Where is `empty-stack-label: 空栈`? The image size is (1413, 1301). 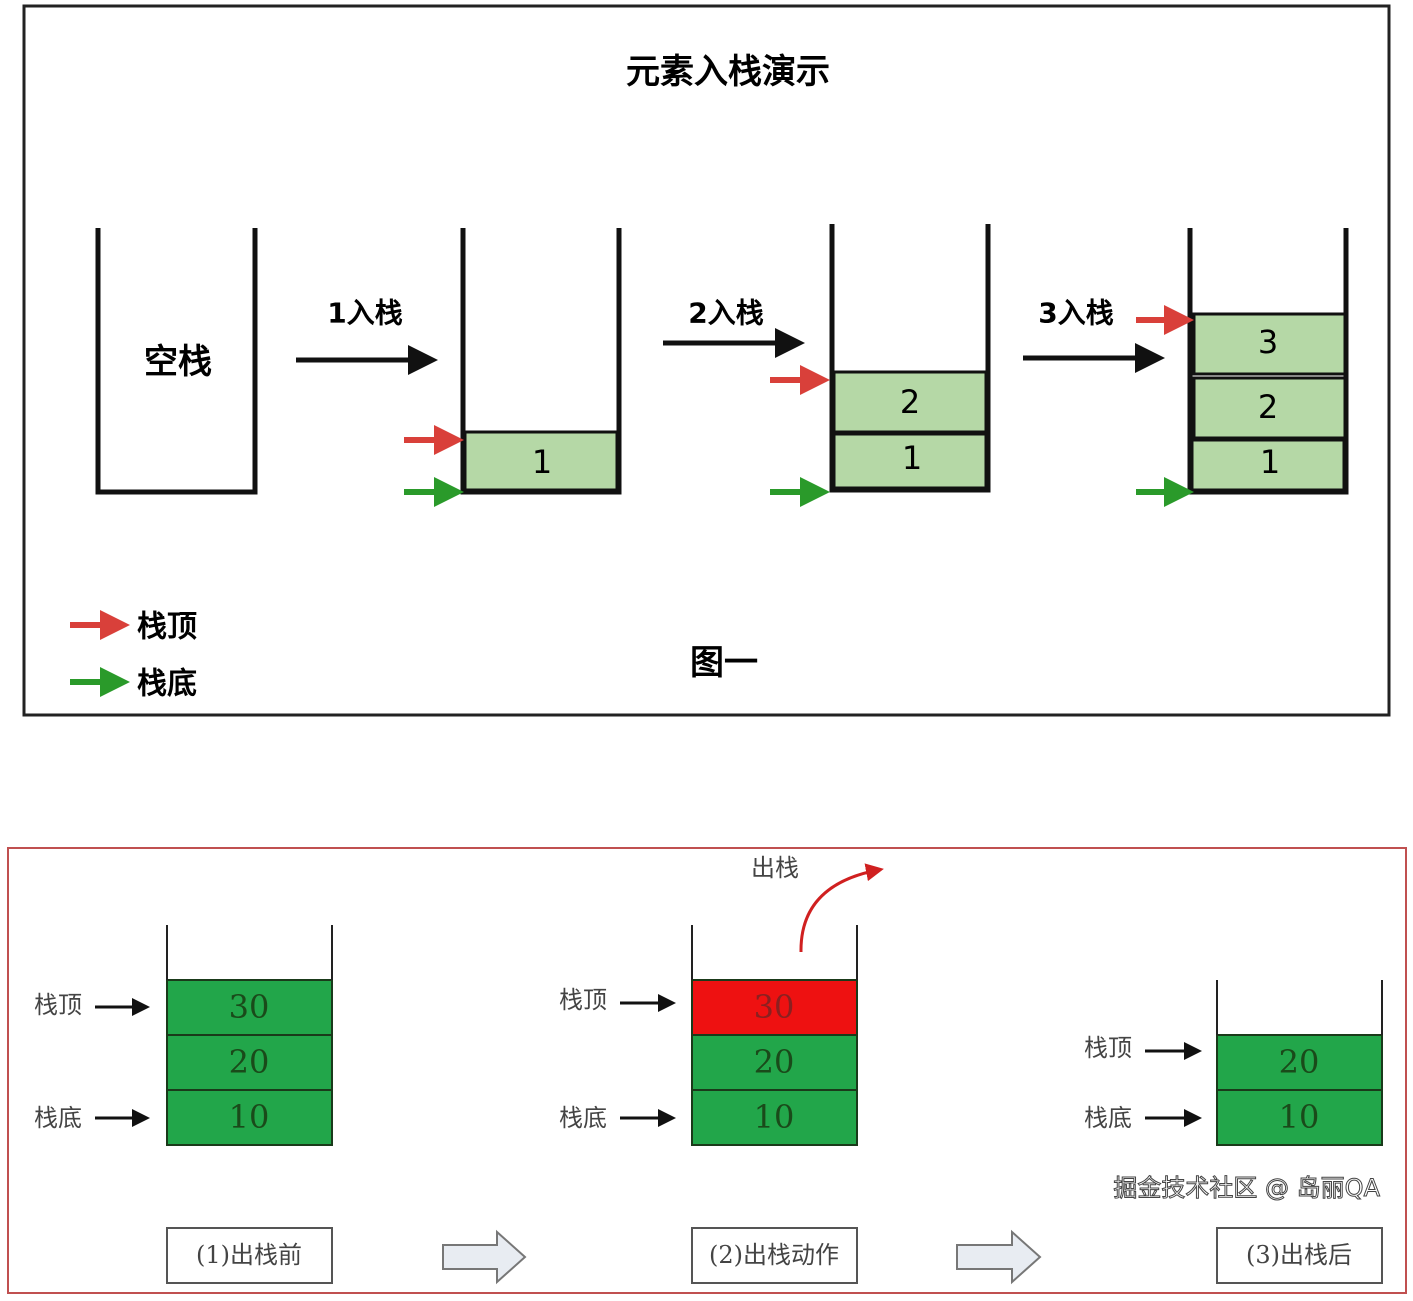 empty-stack-label: 空栈 is located at coordinates (178, 362).